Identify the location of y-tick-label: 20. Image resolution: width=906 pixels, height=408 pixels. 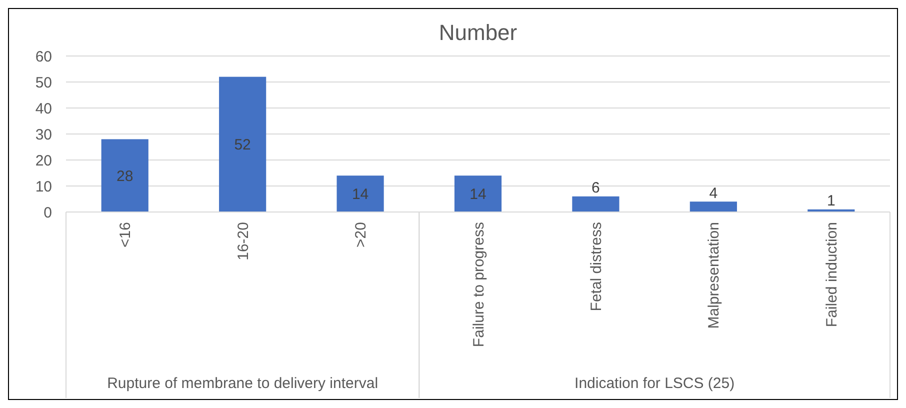
(43, 161).